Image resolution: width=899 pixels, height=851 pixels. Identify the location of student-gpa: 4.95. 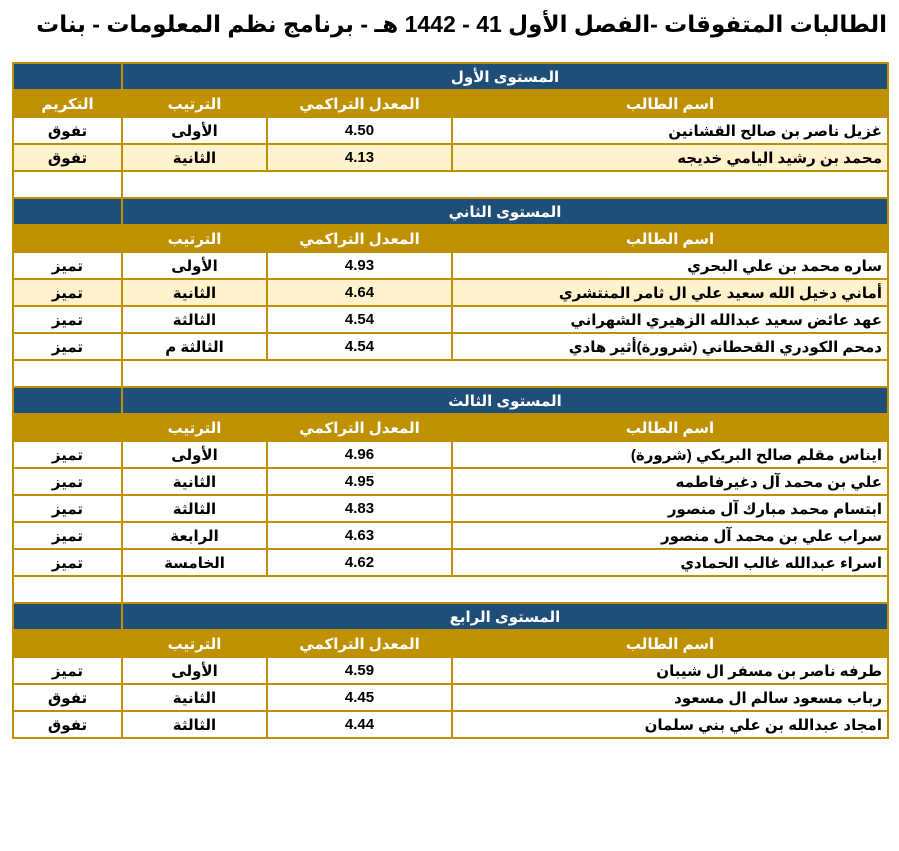
(359, 481).